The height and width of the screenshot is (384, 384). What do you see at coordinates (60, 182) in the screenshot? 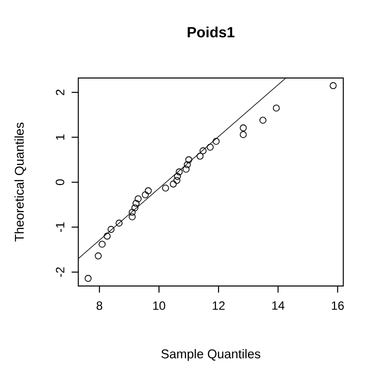
I see `y-tick-label: 0` at bounding box center [60, 182].